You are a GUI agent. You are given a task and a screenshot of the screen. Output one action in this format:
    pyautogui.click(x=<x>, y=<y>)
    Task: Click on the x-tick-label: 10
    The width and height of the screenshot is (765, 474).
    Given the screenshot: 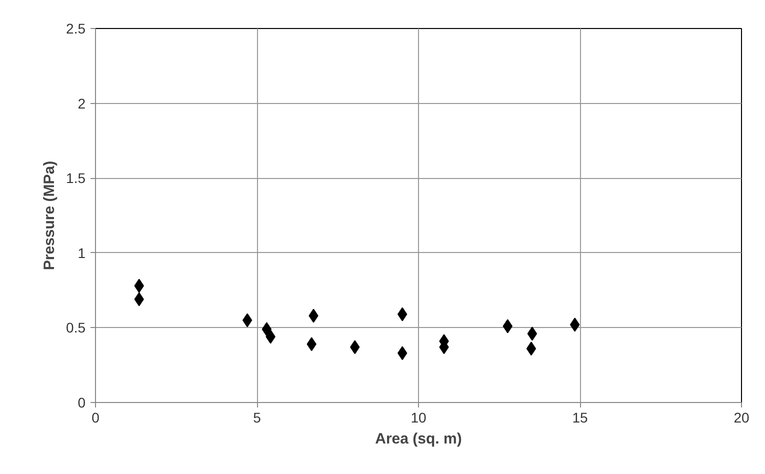 What is the action you would take?
    pyautogui.click(x=418, y=418)
    